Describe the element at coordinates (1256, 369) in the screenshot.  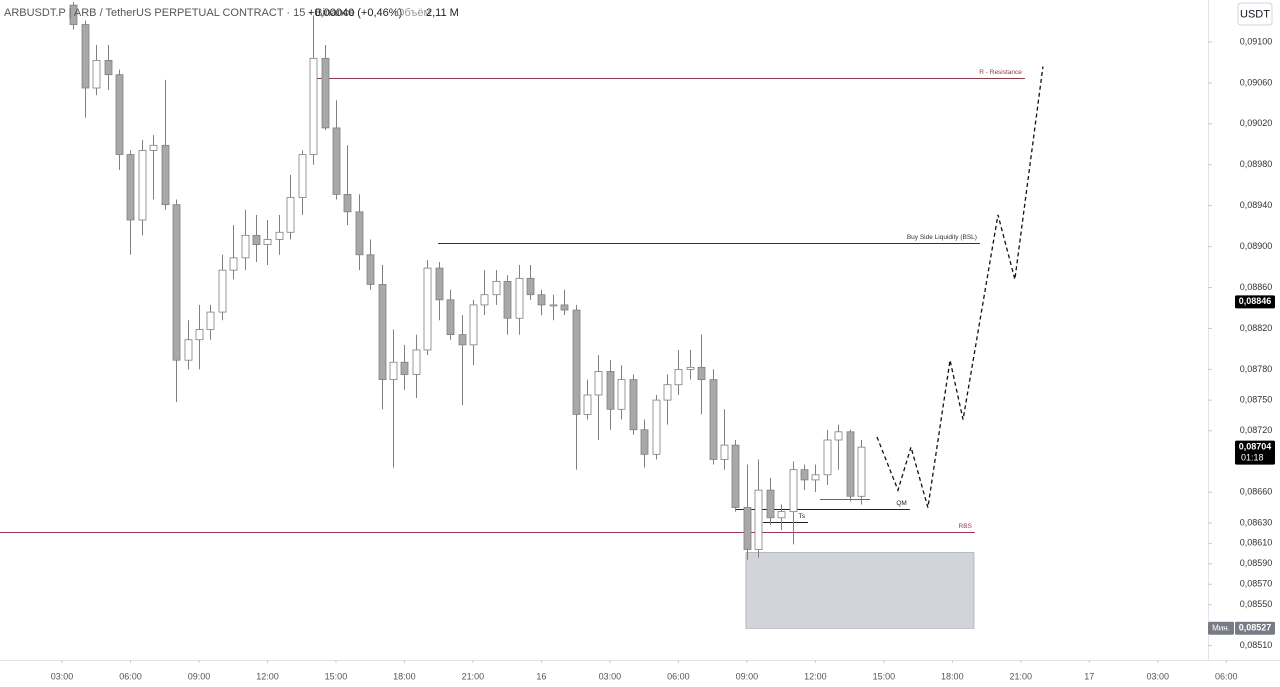
I see `y-tick-label: 0,08780` at that location.